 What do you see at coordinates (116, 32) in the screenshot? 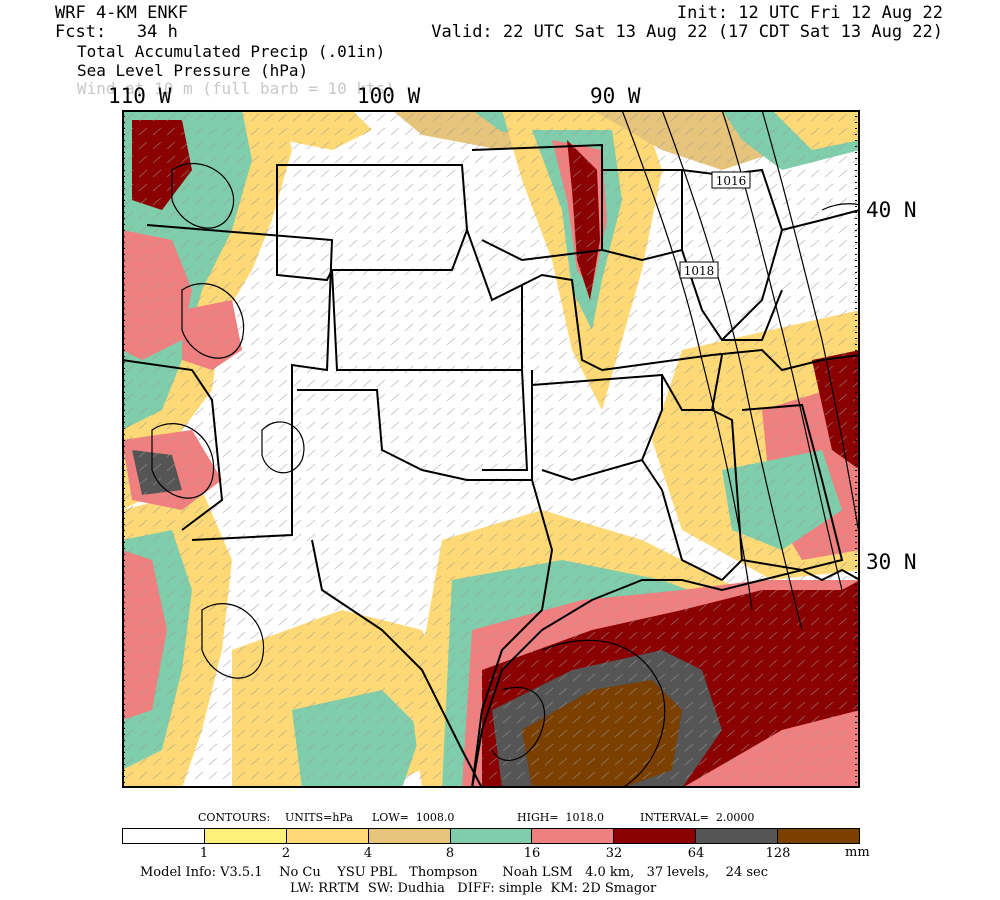
I see `forecast-hour: Fcst: 34 h` at bounding box center [116, 32].